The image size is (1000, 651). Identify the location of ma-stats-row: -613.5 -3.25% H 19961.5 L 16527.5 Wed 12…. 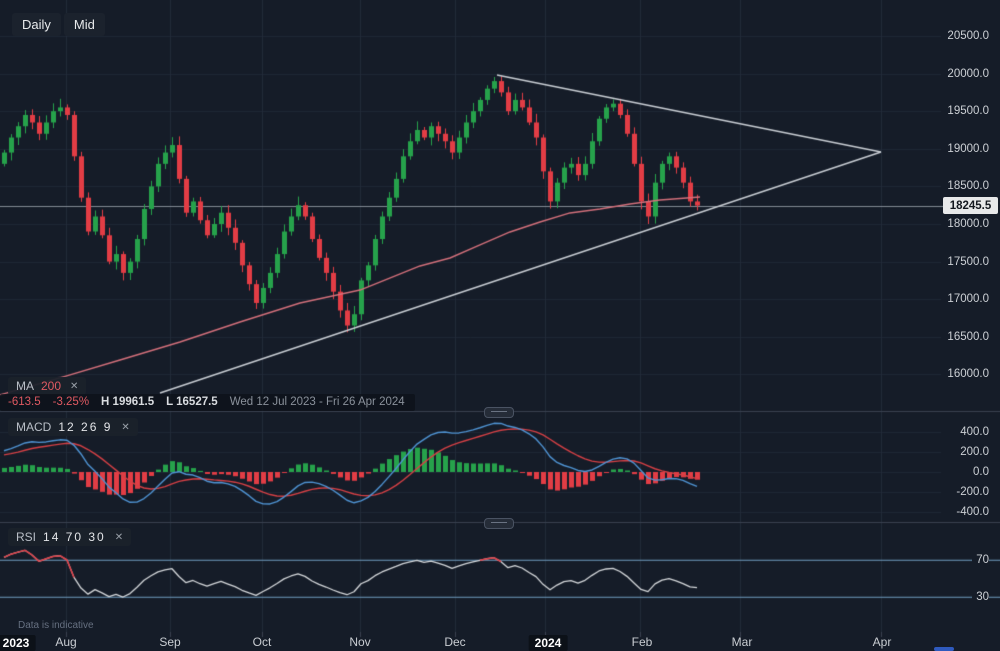
(207, 402).